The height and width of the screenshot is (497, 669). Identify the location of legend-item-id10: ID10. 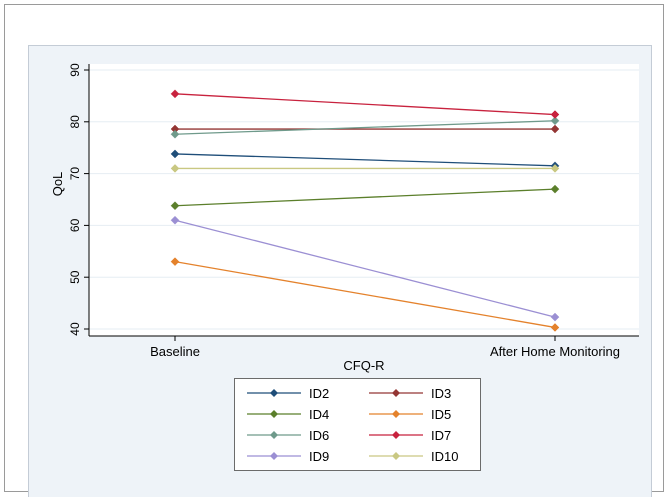
(413, 456).